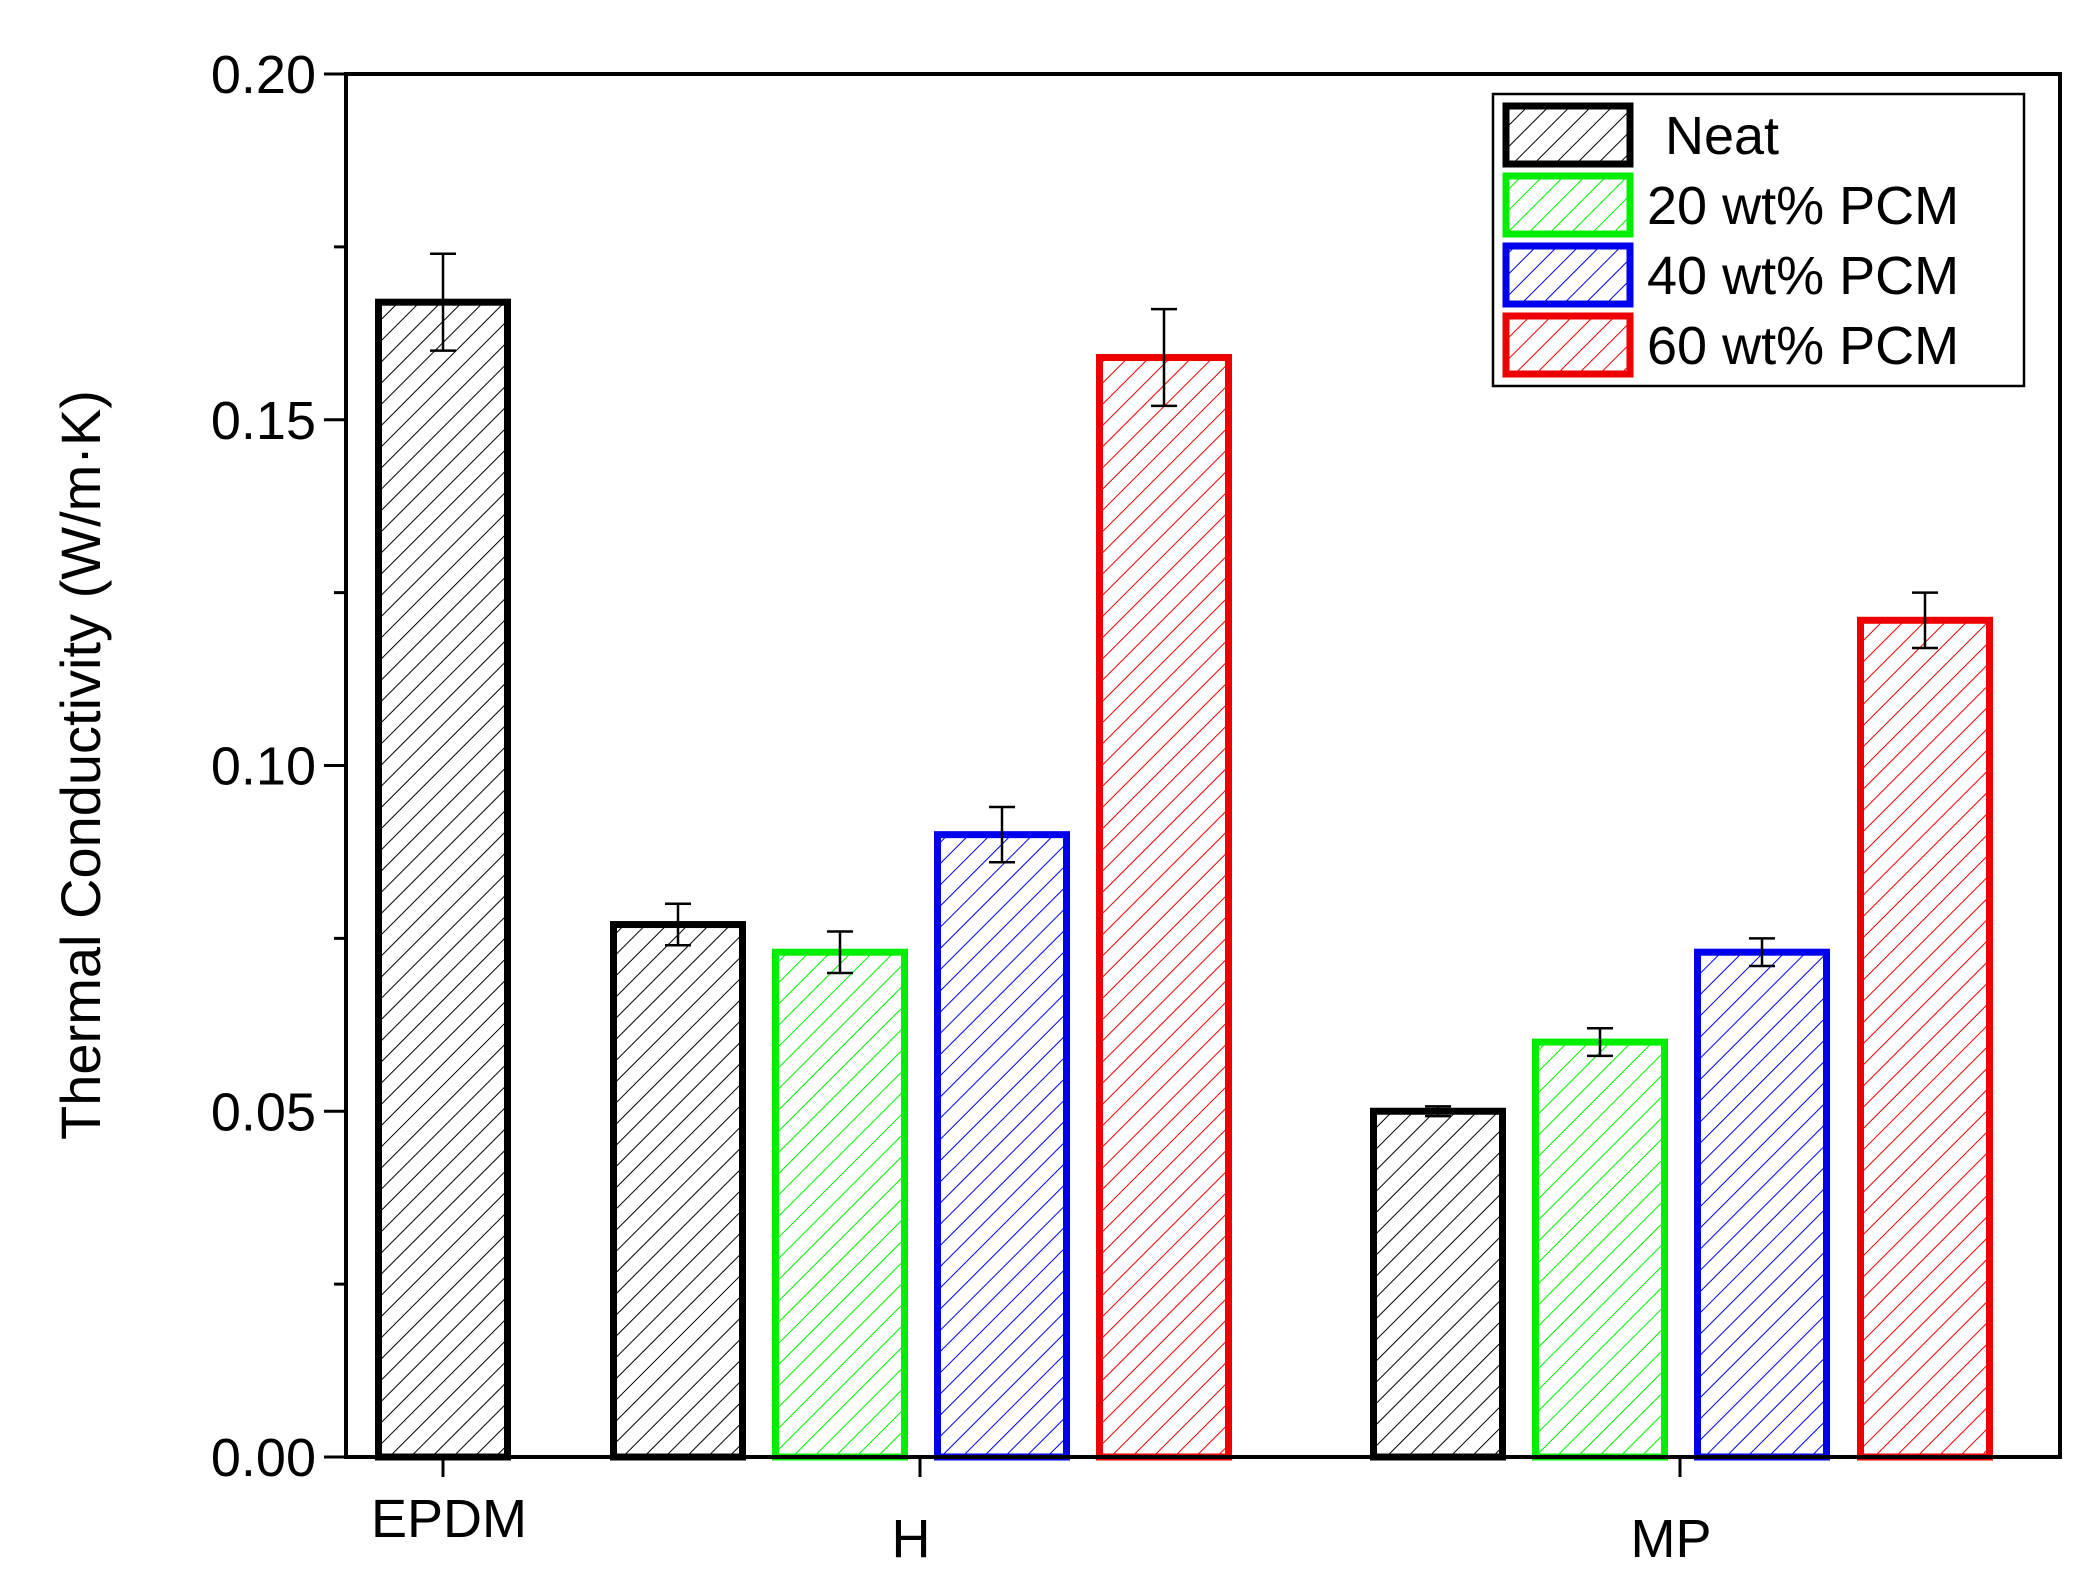 Image resolution: width=2098 pixels, height=1589 pixels. Describe the element at coordinates (678, 1191) in the screenshot. I see `bar-h-neat` at that location.